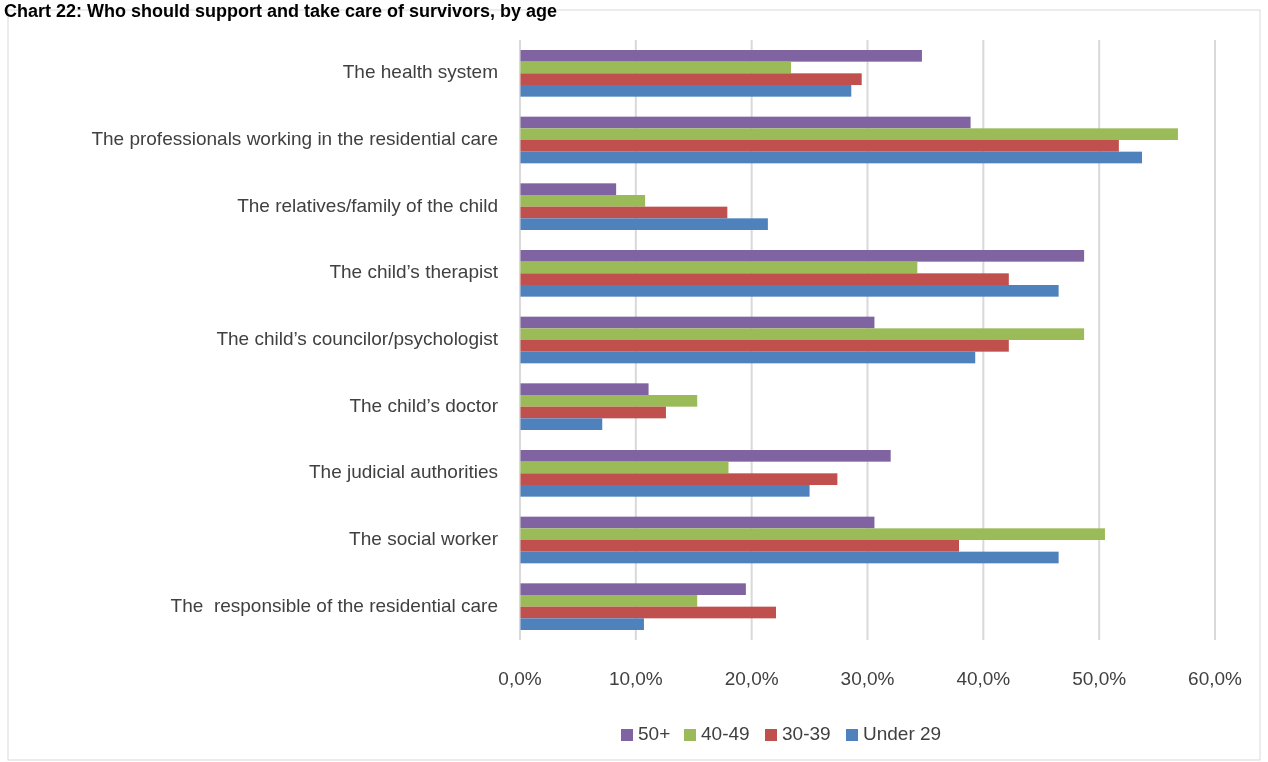 The image size is (1268, 762). Describe the element at coordinates (867, 678) in the screenshot. I see `x-tick-label: 30,0%` at that location.